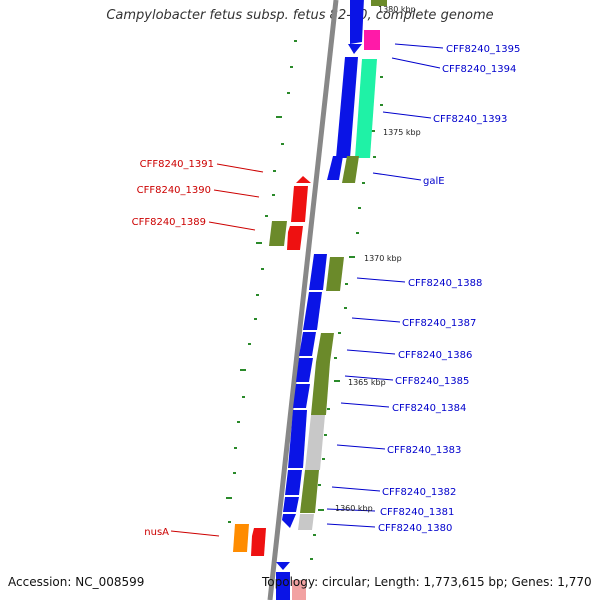 The image size is (600, 600). I want to click on gene-label-cff8240-1388: CFF8240_1388, so click(445, 283).